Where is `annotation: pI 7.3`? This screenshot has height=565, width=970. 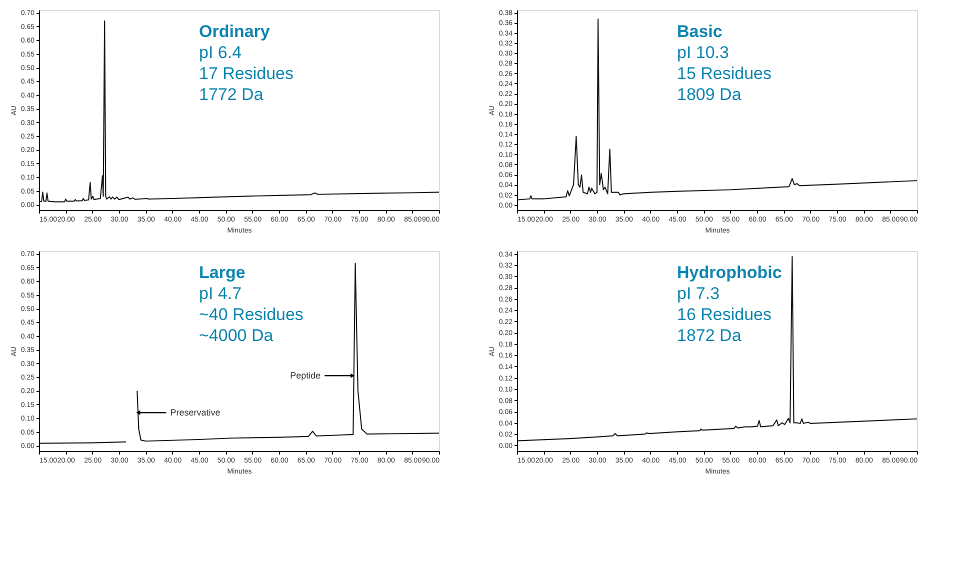
annotation: pI 7.3 is located at coordinates (698, 293).